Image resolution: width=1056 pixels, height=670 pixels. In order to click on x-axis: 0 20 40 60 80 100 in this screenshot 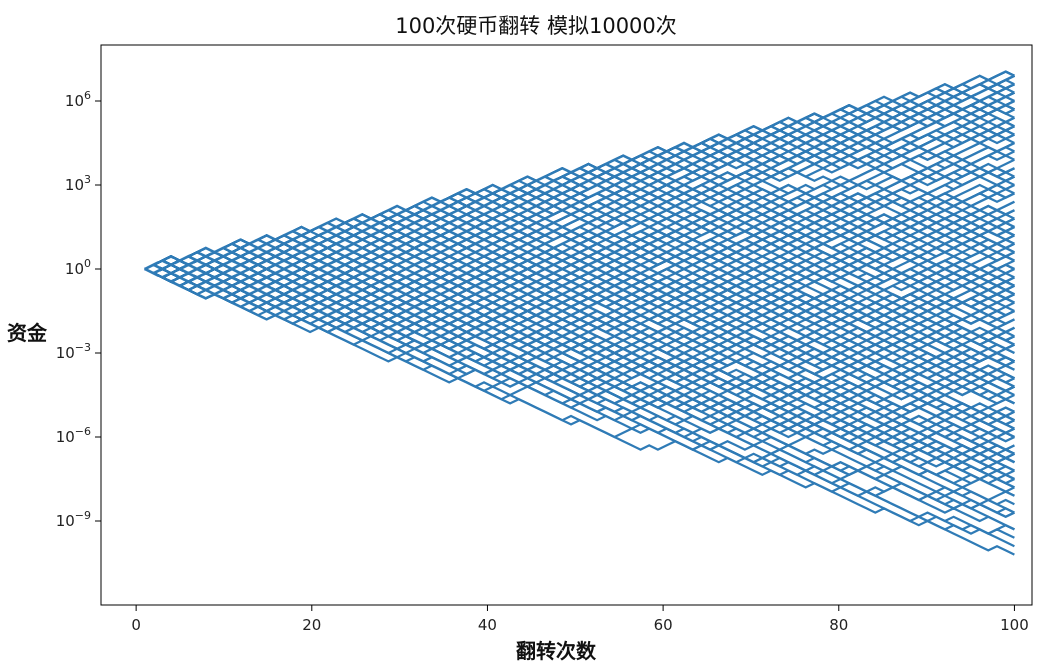, I will do `click(580, 619)`.